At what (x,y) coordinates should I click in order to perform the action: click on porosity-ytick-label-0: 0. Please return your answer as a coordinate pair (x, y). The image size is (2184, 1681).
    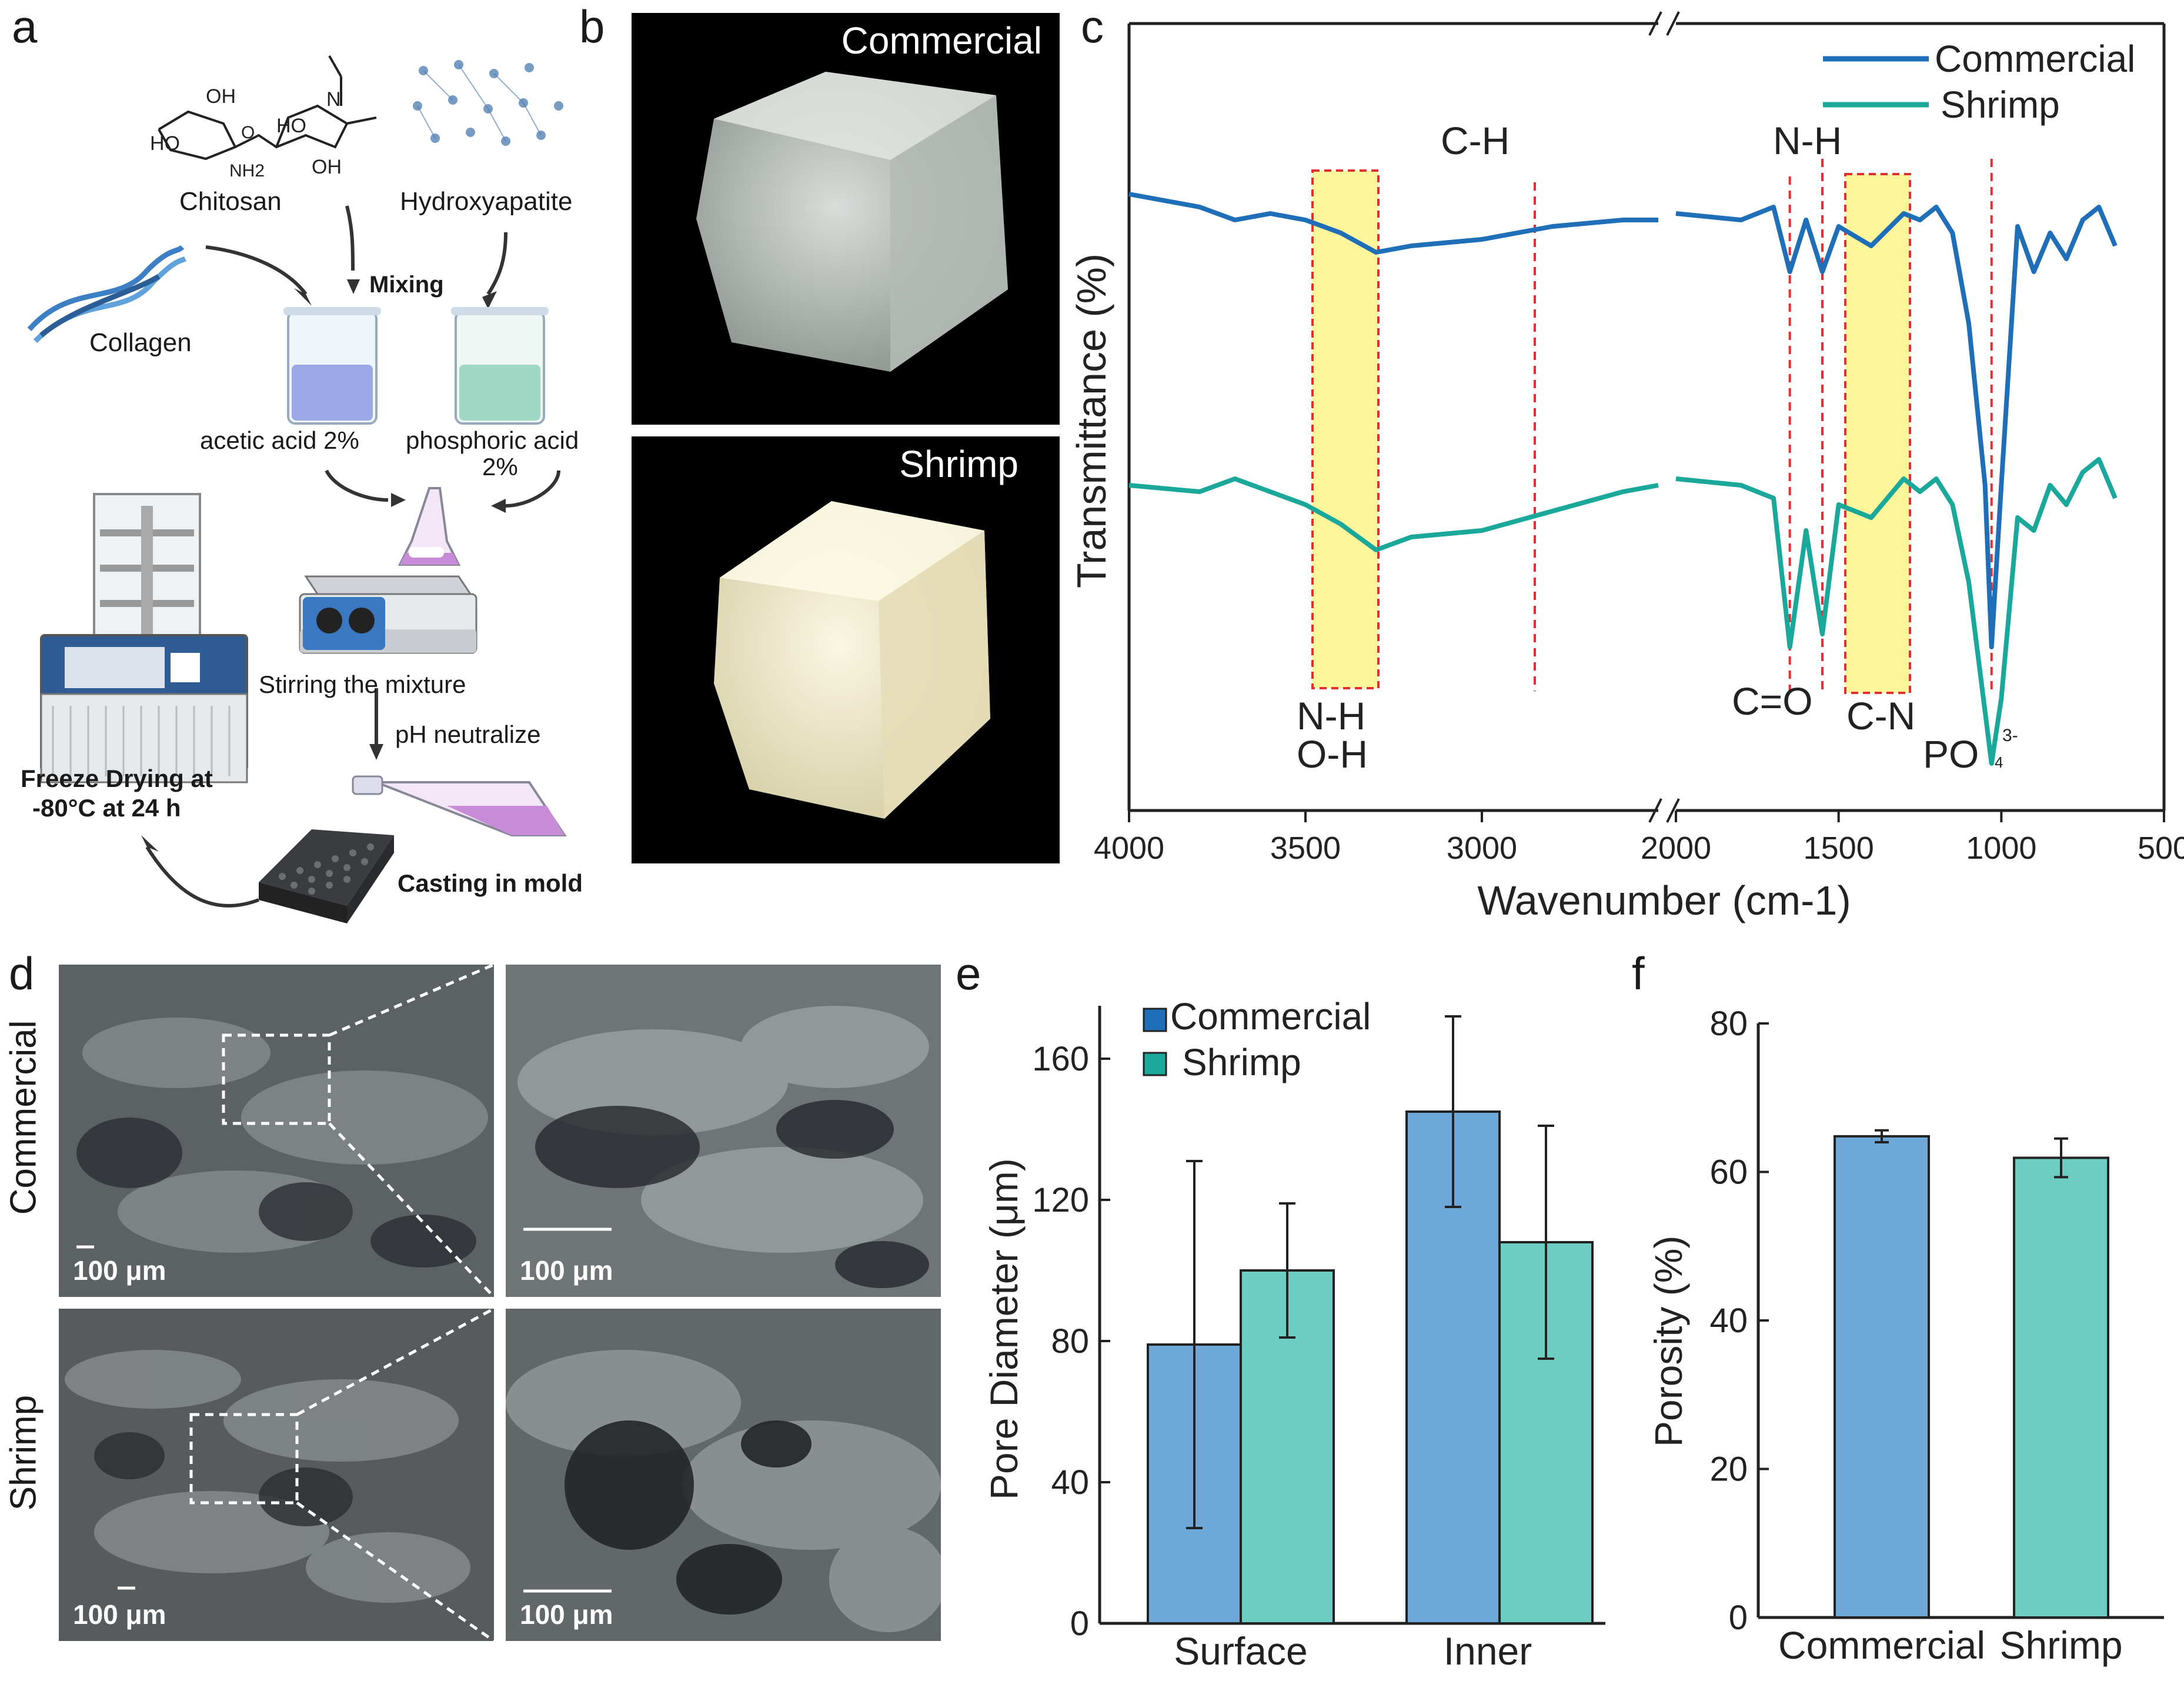
    Looking at the image, I should click on (1739, 1618).